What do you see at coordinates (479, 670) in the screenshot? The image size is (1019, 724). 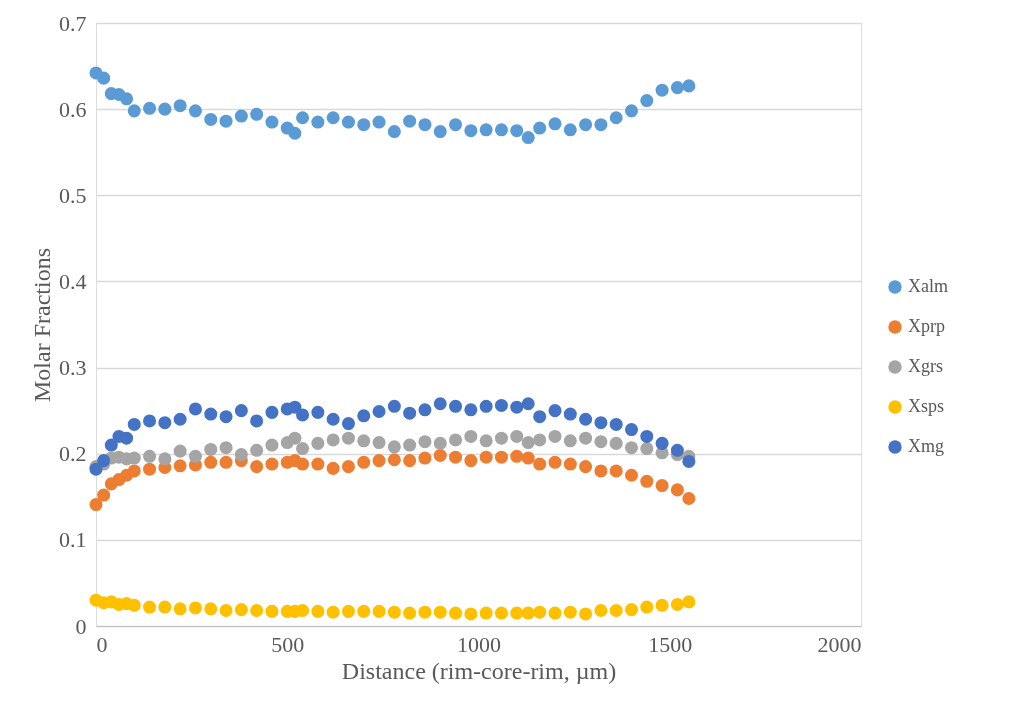 I see `x-axis-title: Distance (rim-core-rim, µm)` at bounding box center [479, 670].